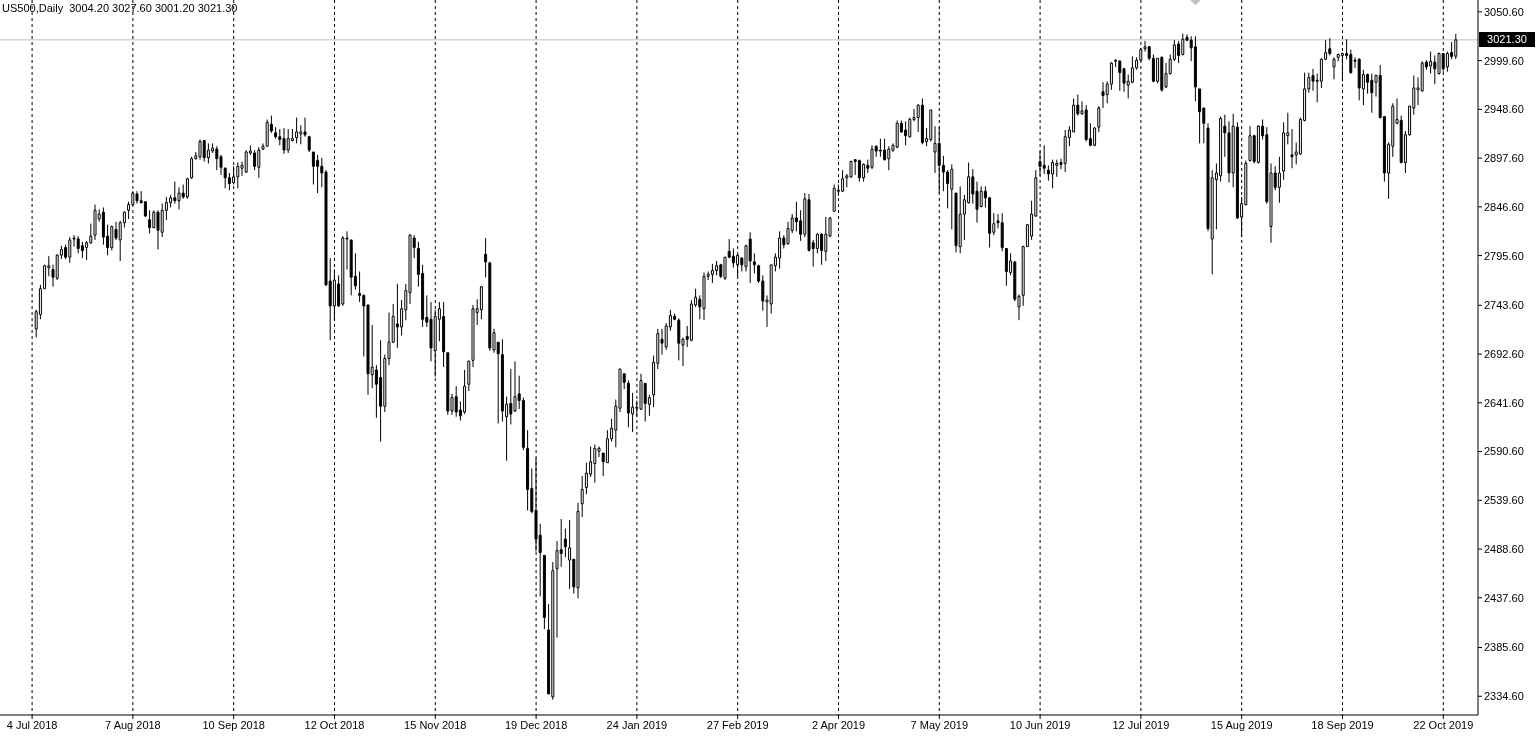  What do you see at coordinates (1504, 158) in the screenshot?
I see `y-tick-label: 2897.60` at bounding box center [1504, 158].